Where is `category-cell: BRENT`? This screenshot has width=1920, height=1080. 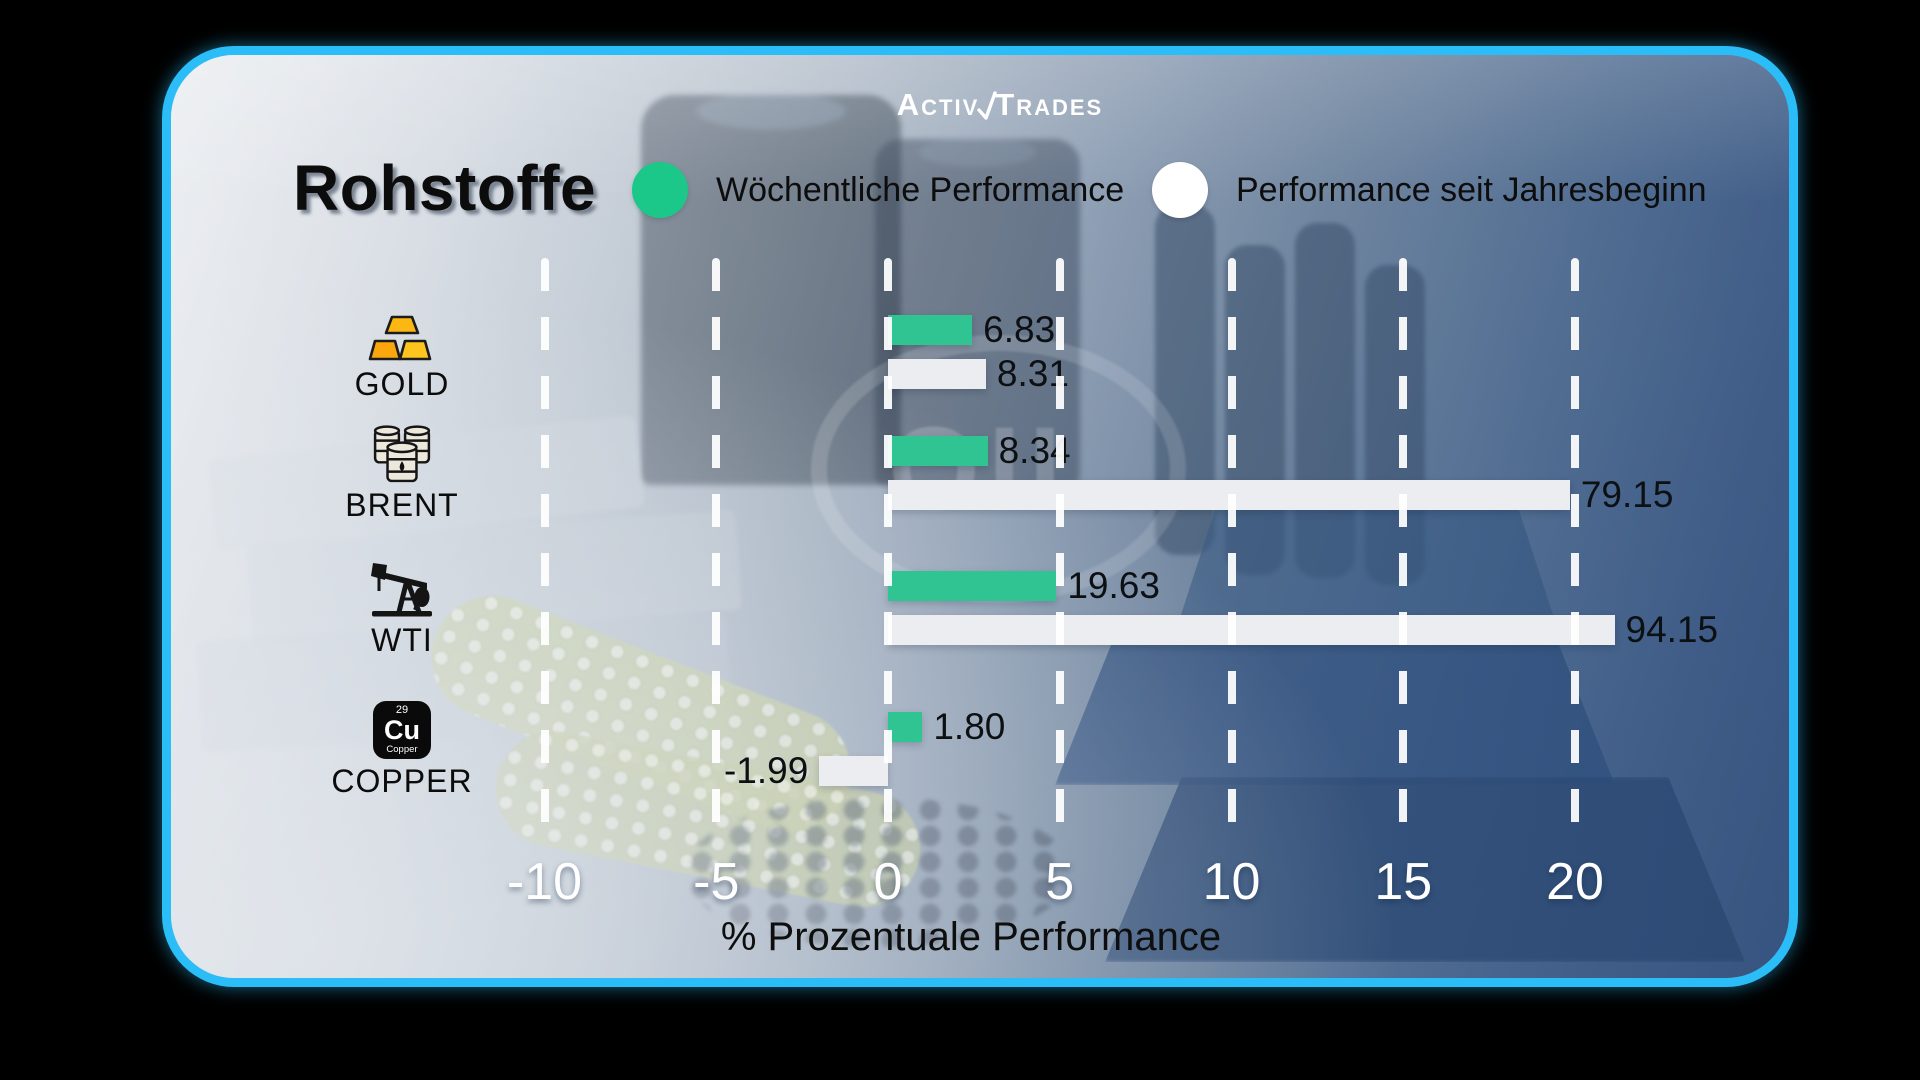
category-cell: BRENT is located at coordinates (402, 474).